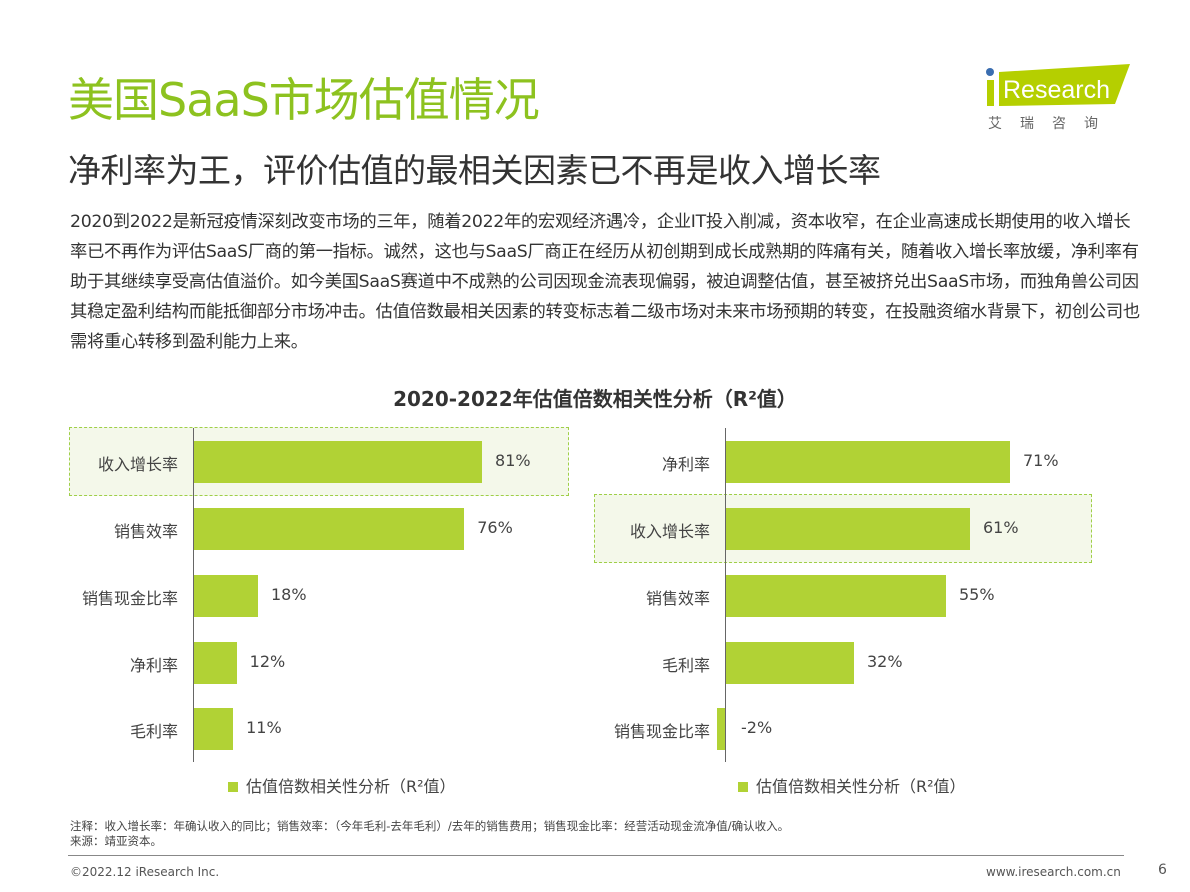  What do you see at coordinates (757, 727) in the screenshot?
I see `data-label: -2%` at bounding box center [757, 727].